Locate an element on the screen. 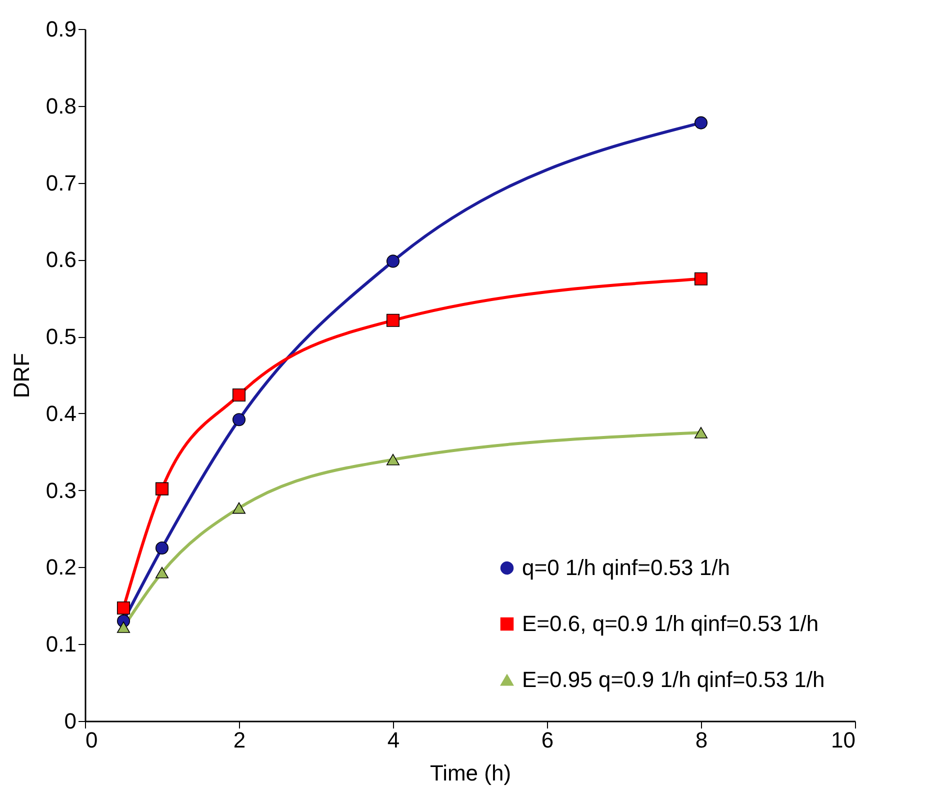  x-tick-label: 6 is located at coordinates (547, 740).